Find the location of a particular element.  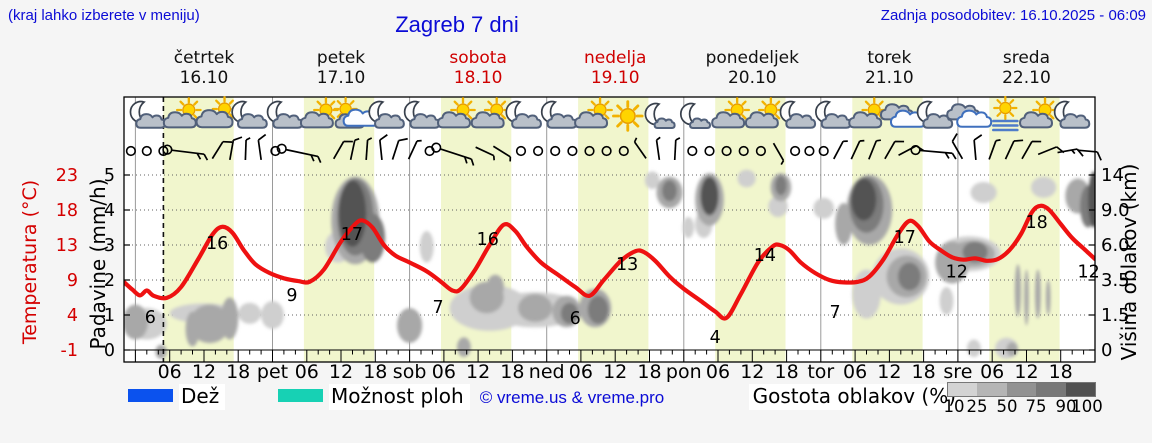

sun-icon is located at coordinates (628, 116).